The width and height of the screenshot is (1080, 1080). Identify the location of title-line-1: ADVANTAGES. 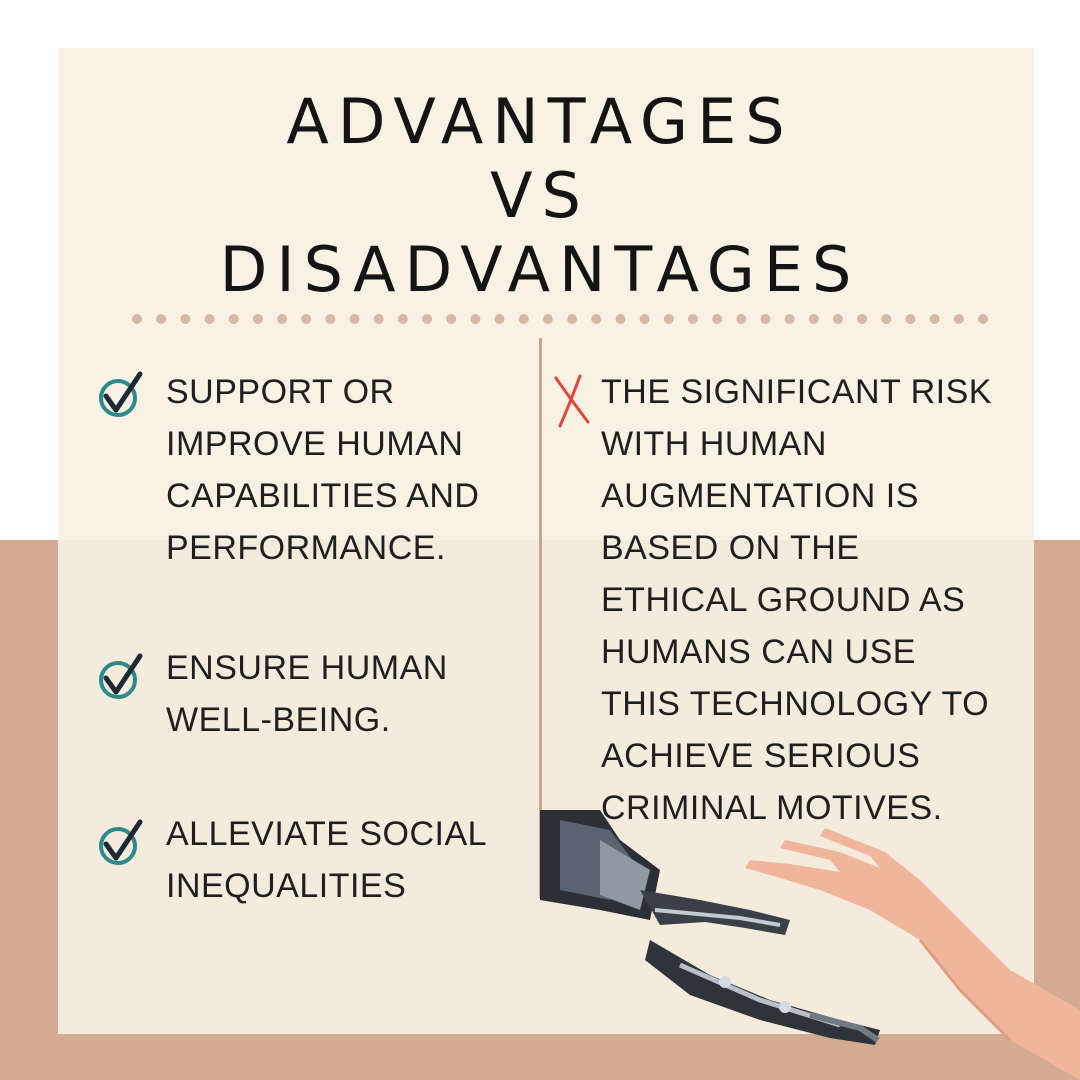
(540, 121).